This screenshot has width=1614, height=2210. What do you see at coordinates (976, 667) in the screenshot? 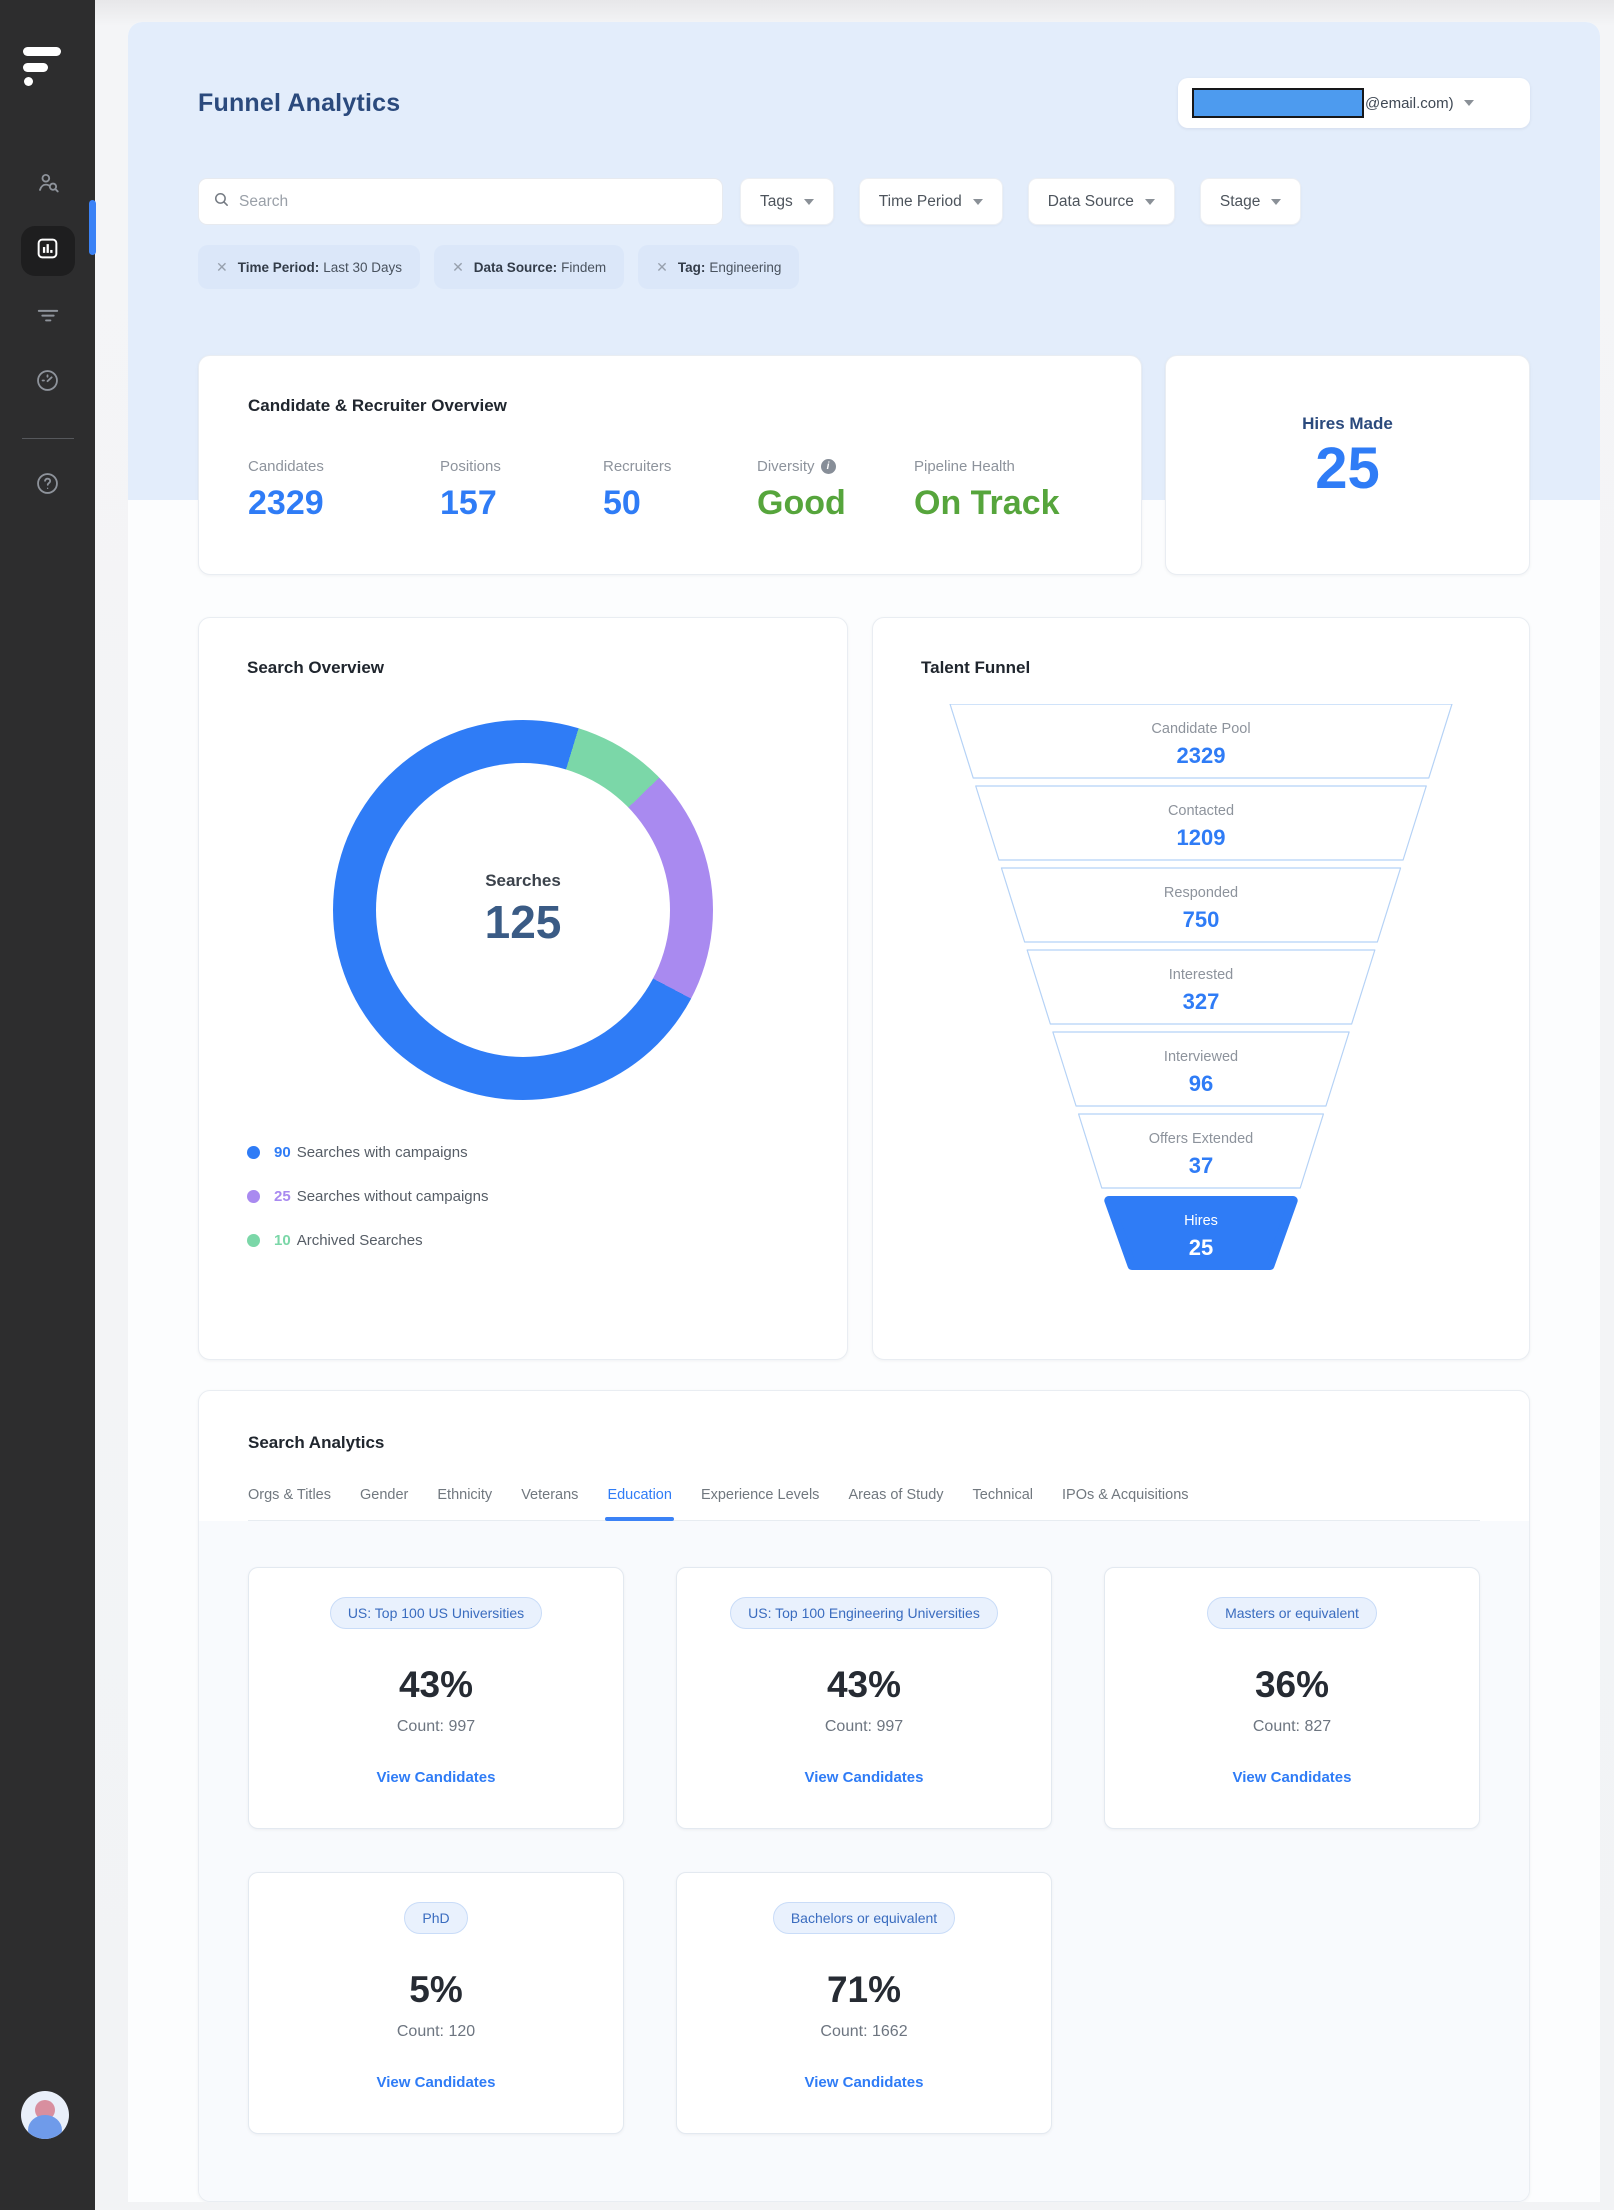
I see `talent-funnel-title: Talent Funnel` at bounding box center [976, 667].